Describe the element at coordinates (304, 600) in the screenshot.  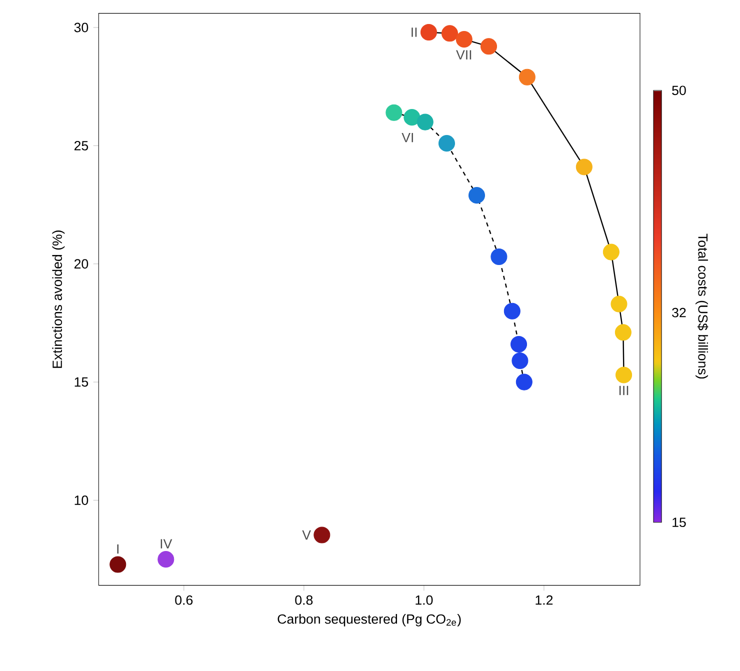
I see `x-tick-label: 0.8` at that location.